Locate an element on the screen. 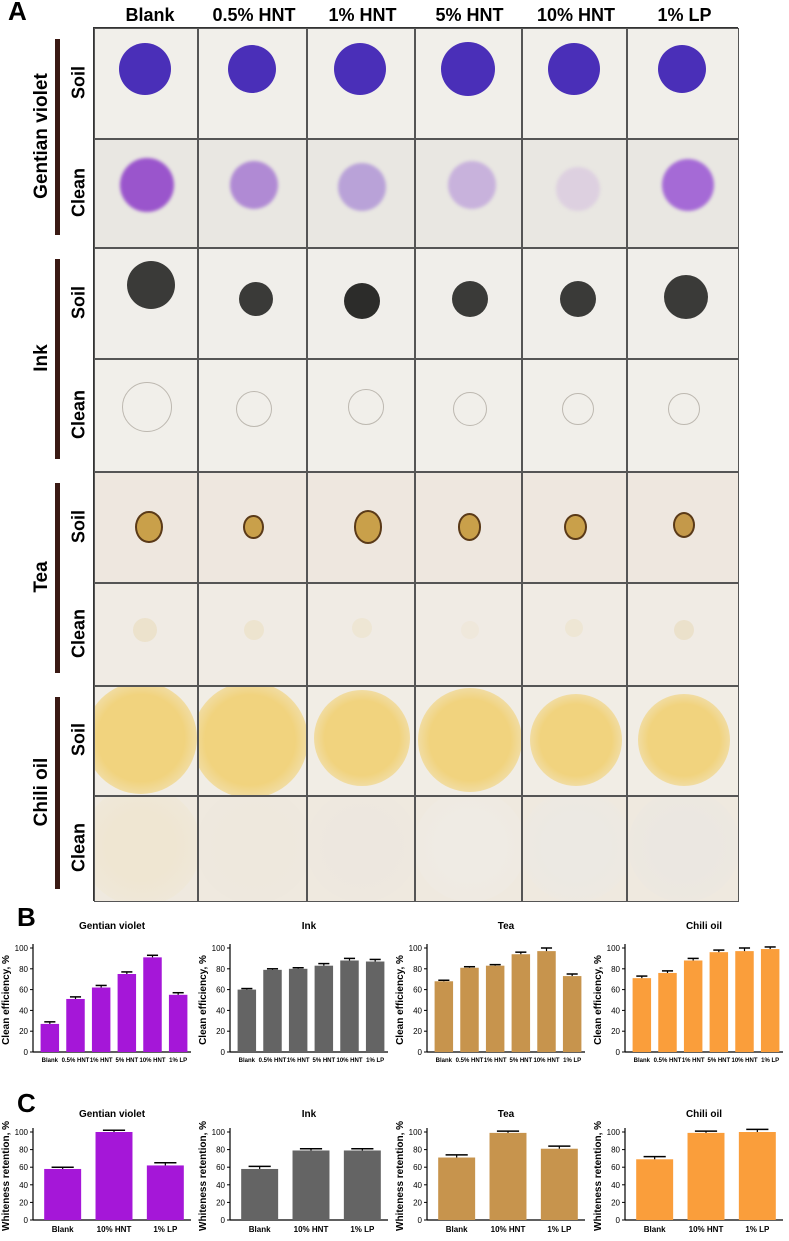 This screenshot has width=789, height=1241. group-label-text: Chili oil is located at coordinates (41, 792).